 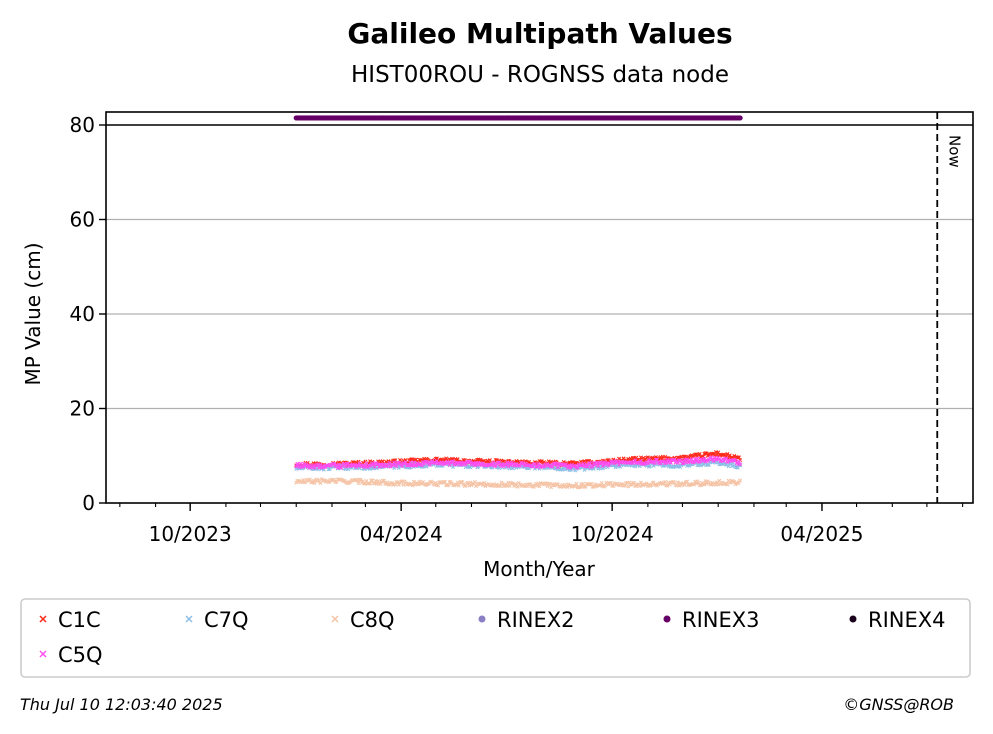 What do you see at coordinates (33, 313) in the screenshot?
I see `y-axis-label: MP Value (cm)` at bounding box center [33, 313].